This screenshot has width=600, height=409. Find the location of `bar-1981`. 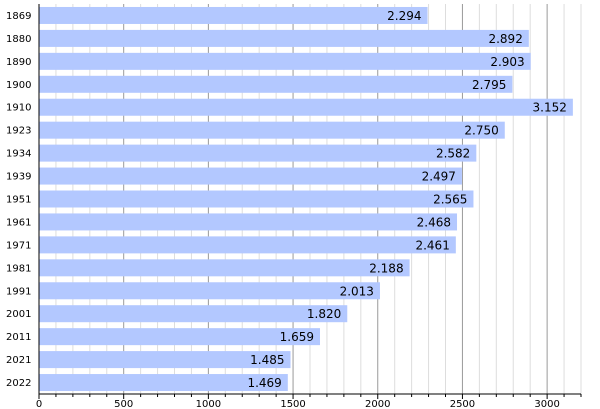

bar-1981 is located at coordinates (224, 268).